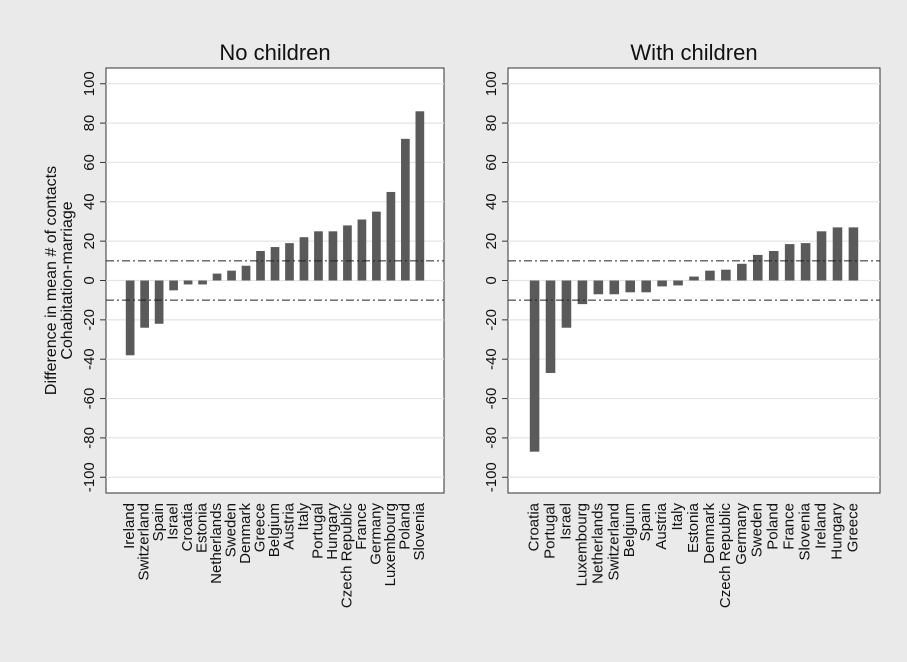 Image resolution: width=907 pixels, height=662 pixels. I want to click on y-axis-label: Cohabitation-marriage, so click(67, 280).